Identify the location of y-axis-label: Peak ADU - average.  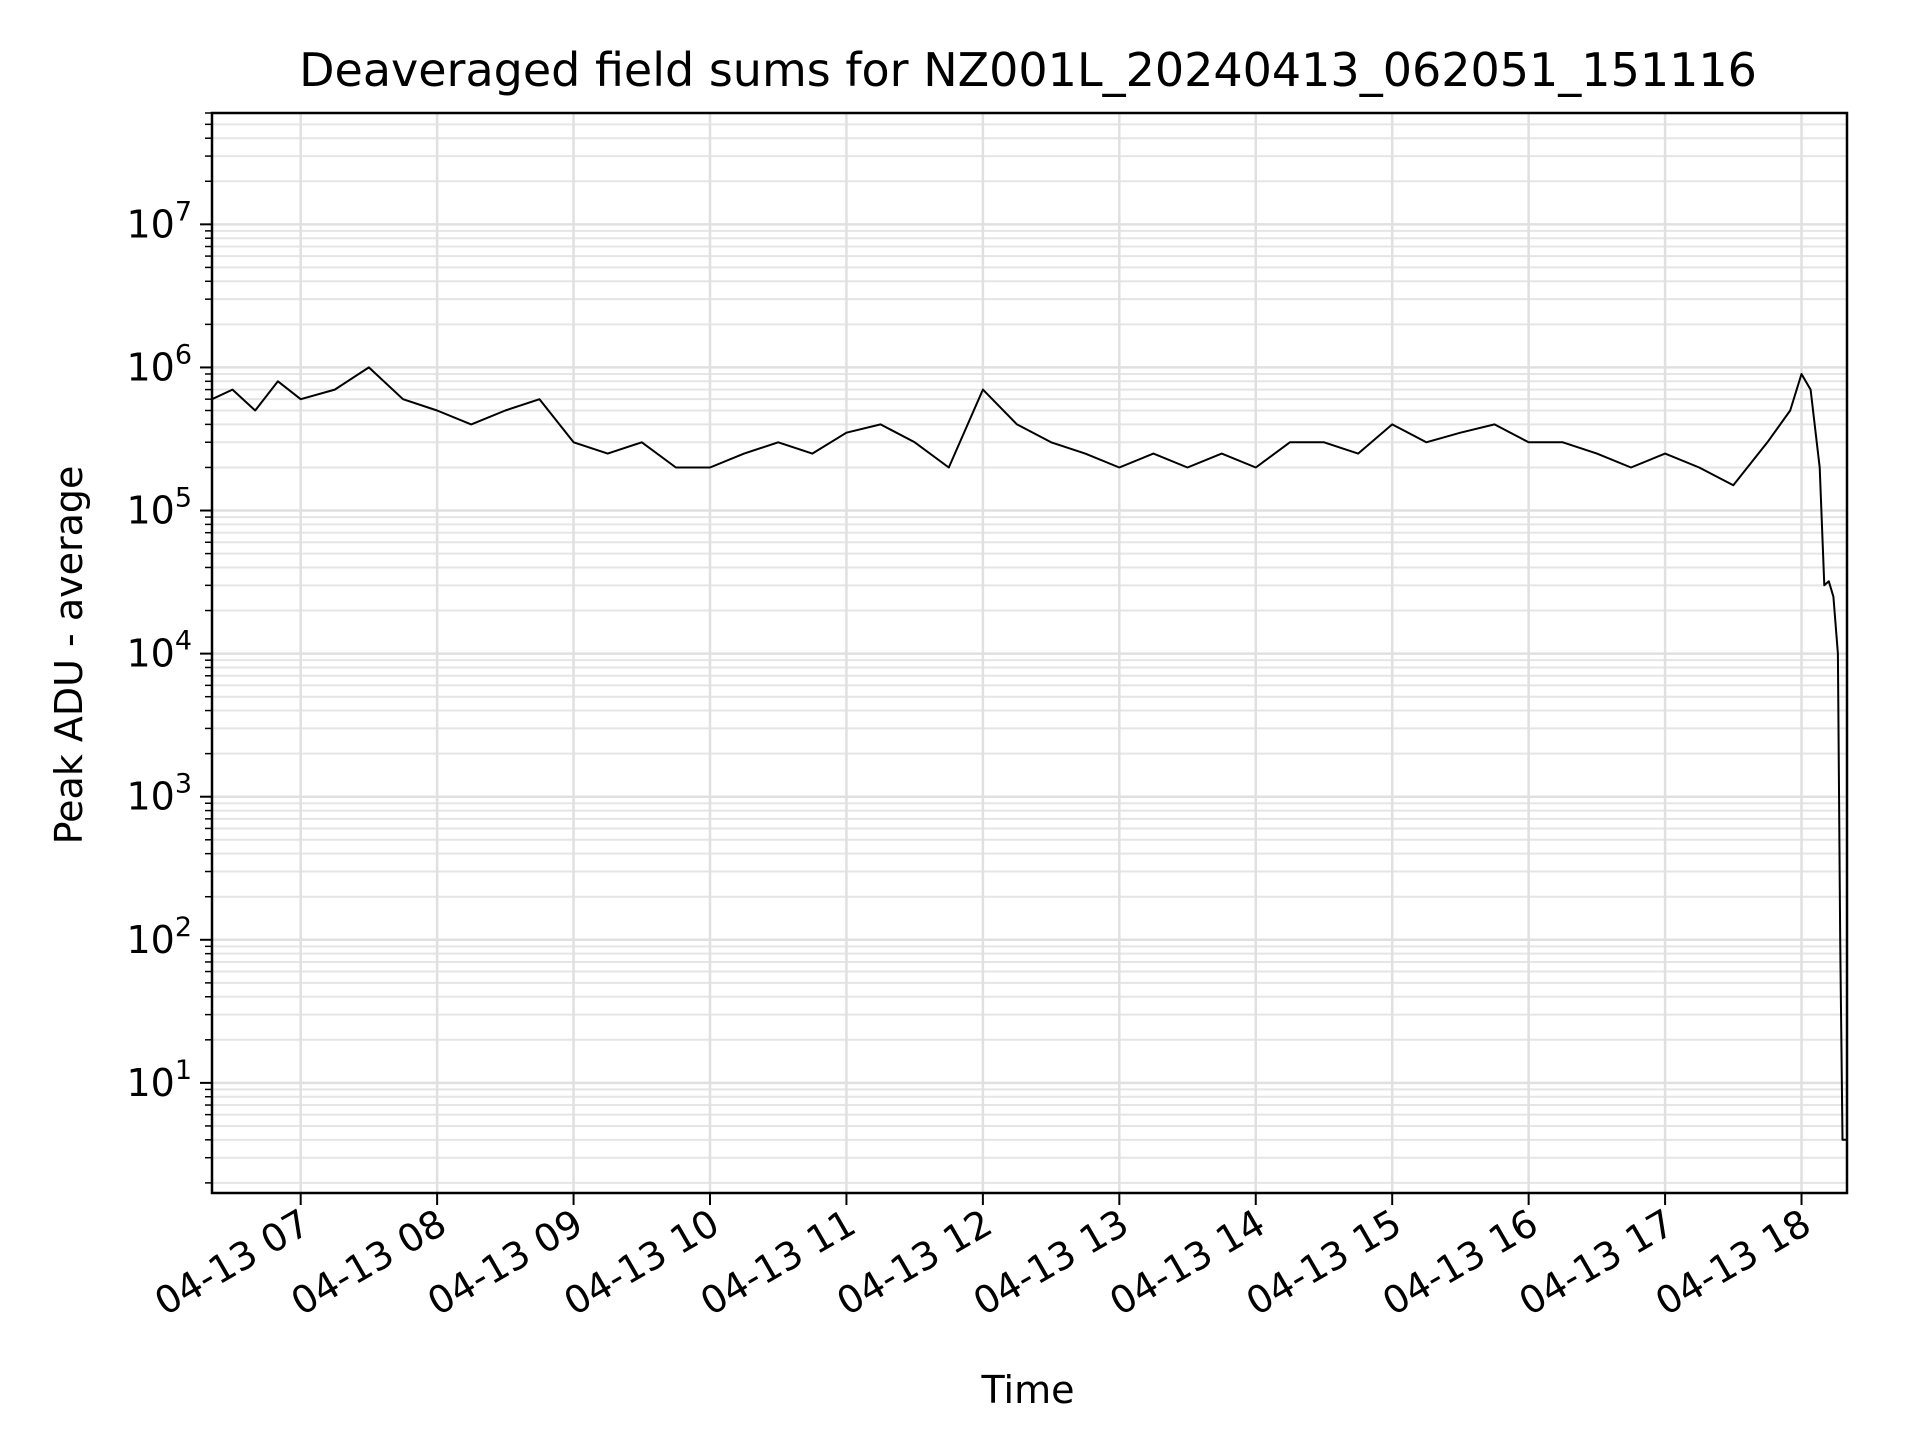
(69, 655).